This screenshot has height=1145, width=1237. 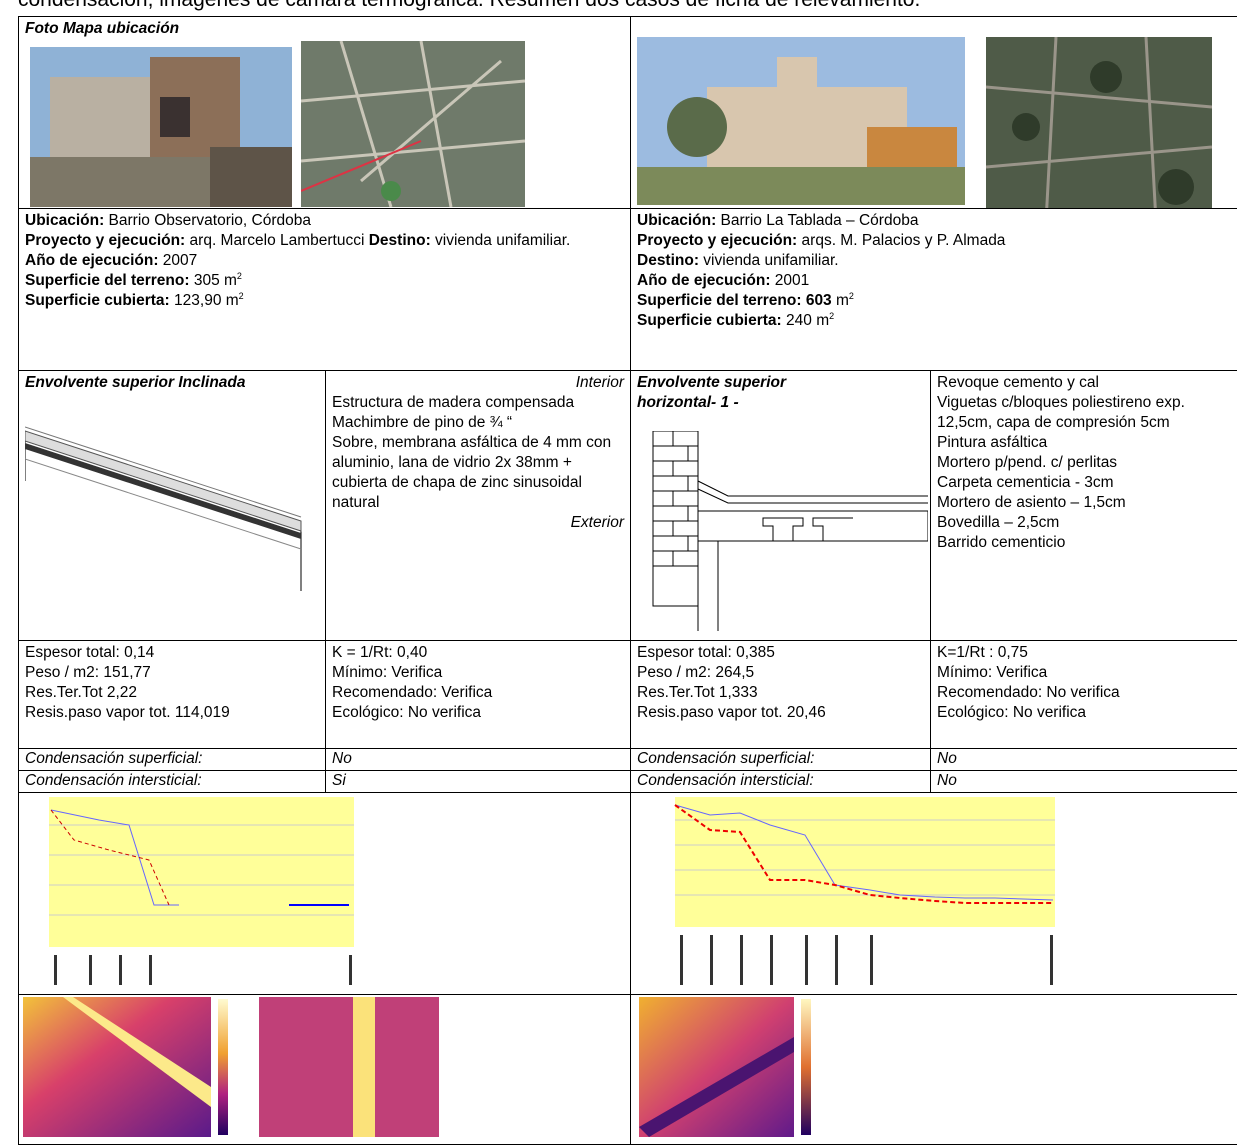 I want to click on info-text: 2001, so click(x=790, y=280).